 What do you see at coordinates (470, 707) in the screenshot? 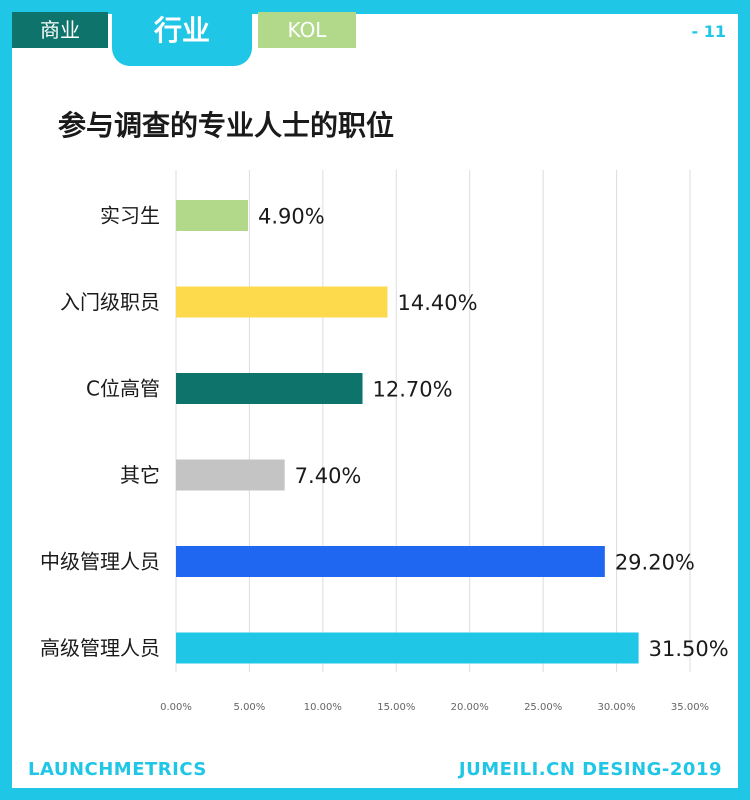
I see `x-tick-label: 20.00%` at bounding box center [470, 707].